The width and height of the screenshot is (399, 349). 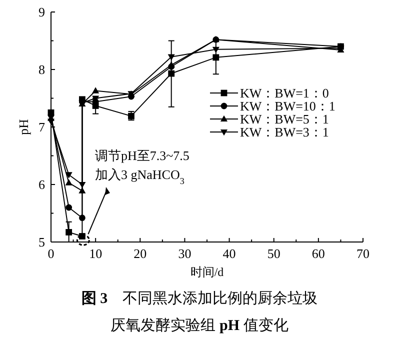 What do you see at coordinates (95, 253) in the screenshot?
I see `x-tick-label: 10` at bounding box center [95, 253].